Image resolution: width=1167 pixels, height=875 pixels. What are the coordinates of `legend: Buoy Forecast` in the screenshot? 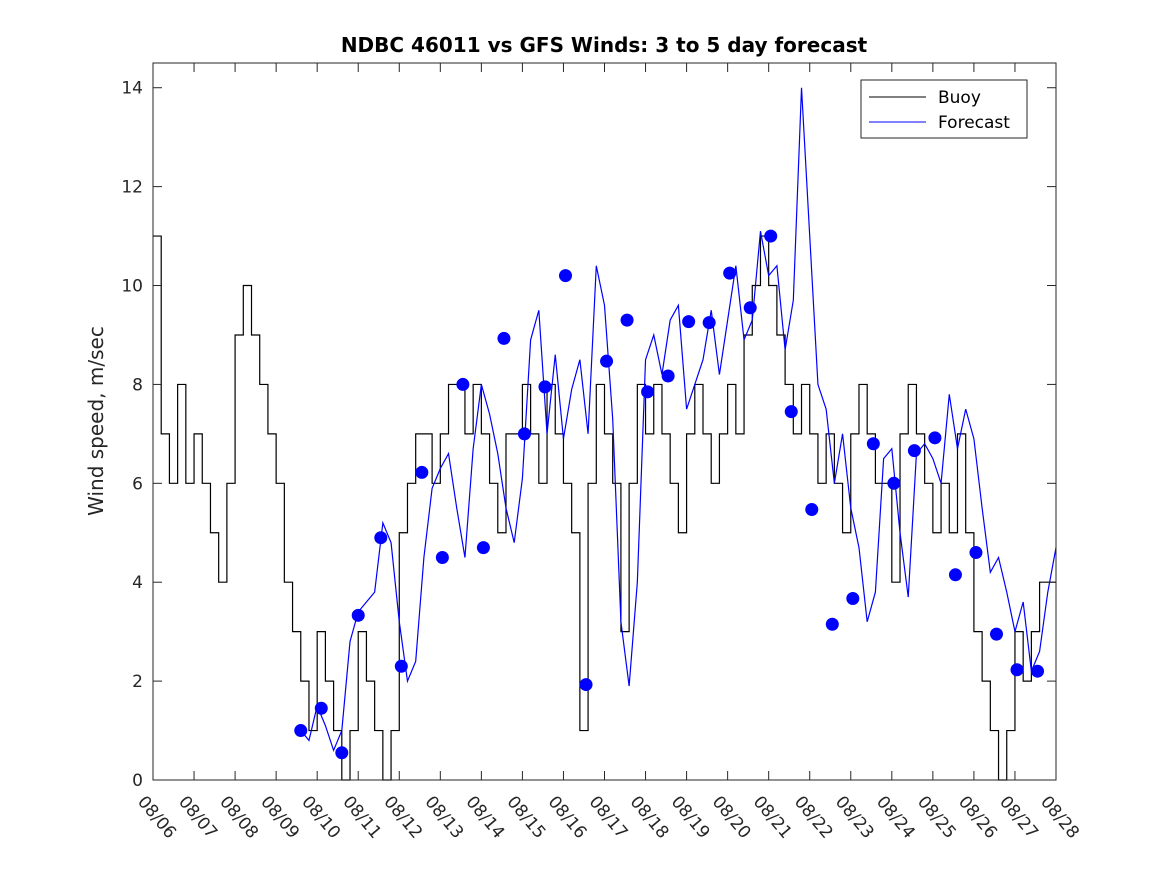 It's located at (944, 109).